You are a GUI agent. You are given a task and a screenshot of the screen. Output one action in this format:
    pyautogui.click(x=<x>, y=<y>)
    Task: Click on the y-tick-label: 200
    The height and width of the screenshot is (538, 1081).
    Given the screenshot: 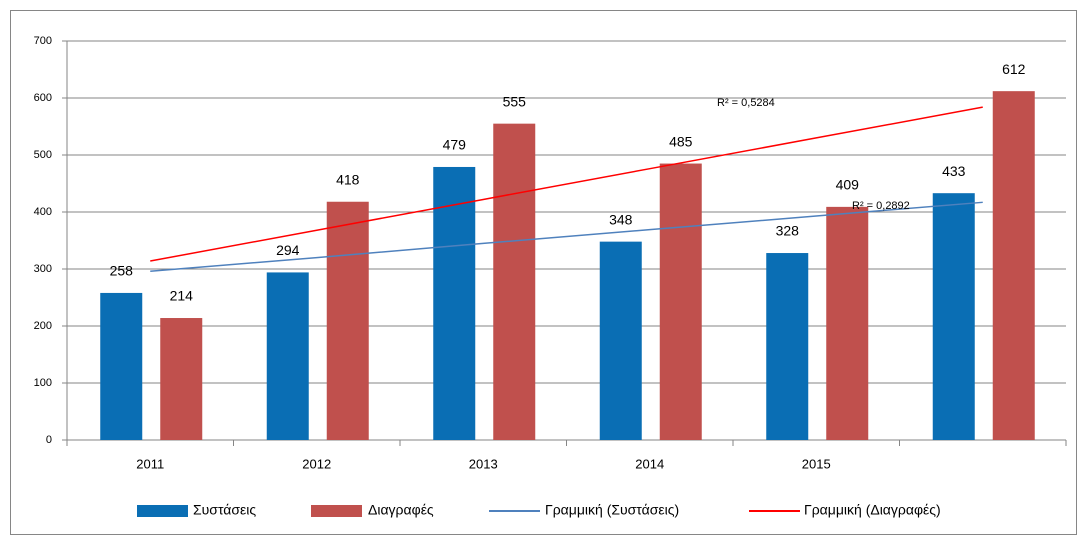 What is the action you would take?
    pyautogui.click(x=43, y=326)
    